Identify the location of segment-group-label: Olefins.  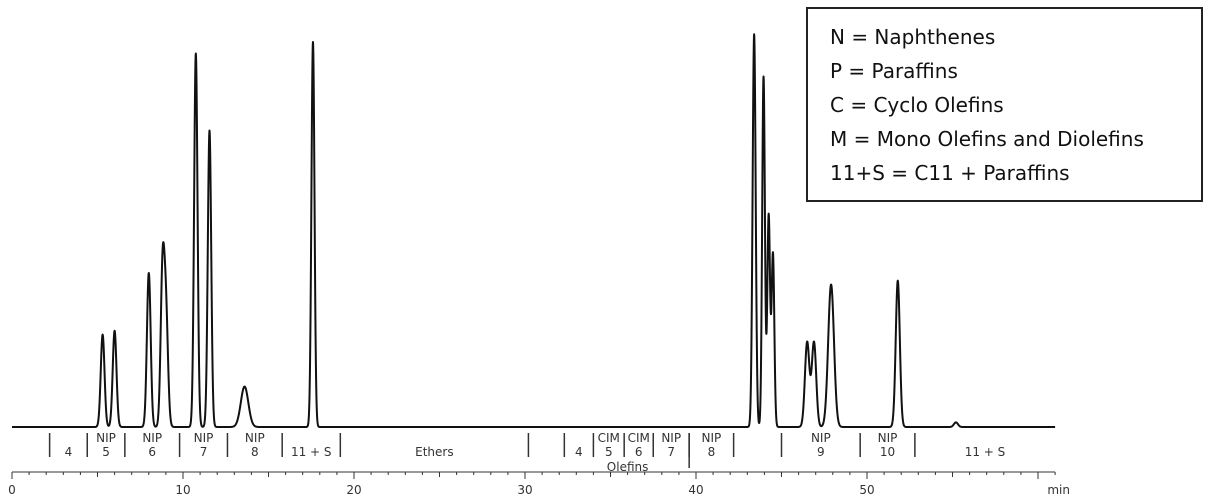
(628, 467).